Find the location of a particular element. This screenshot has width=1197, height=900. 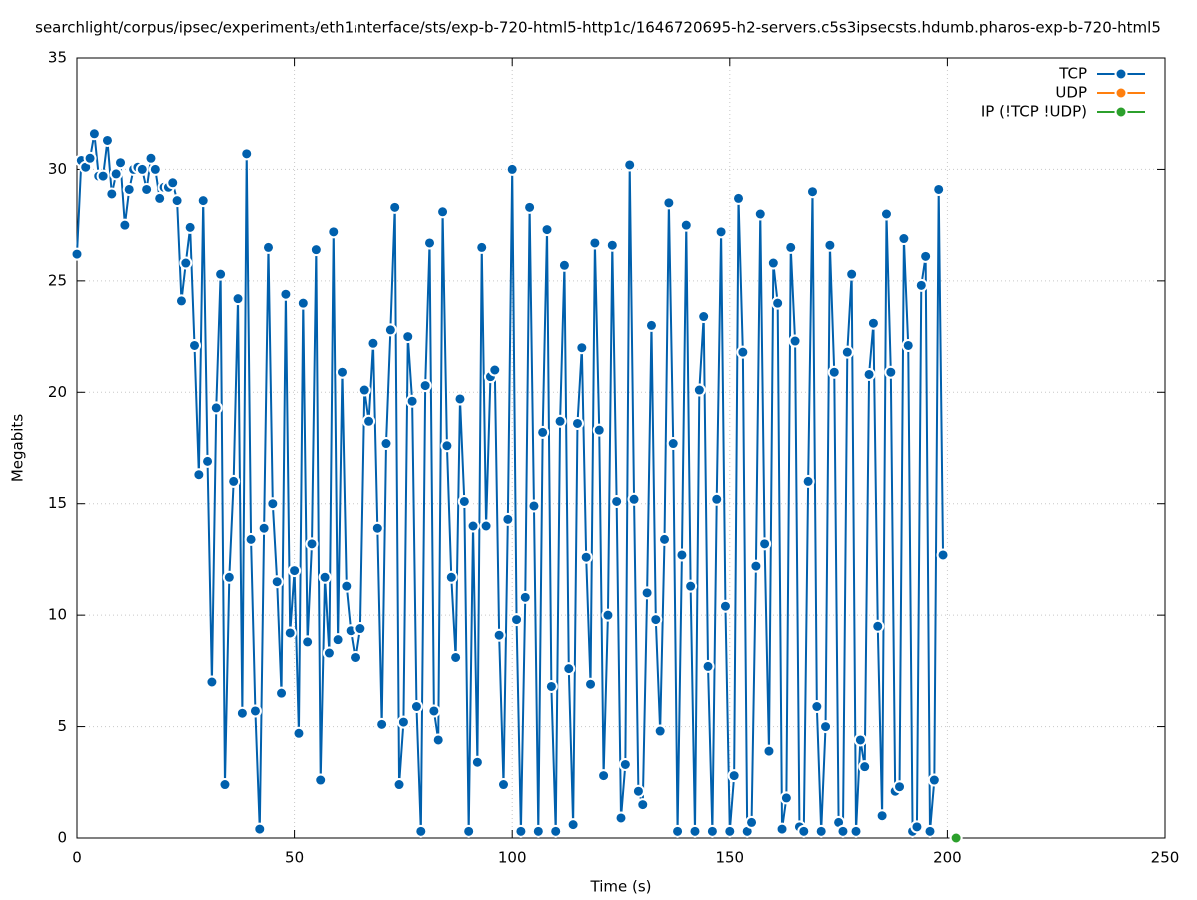

y-tick-label: 0 is located at coordinates (62, 838).